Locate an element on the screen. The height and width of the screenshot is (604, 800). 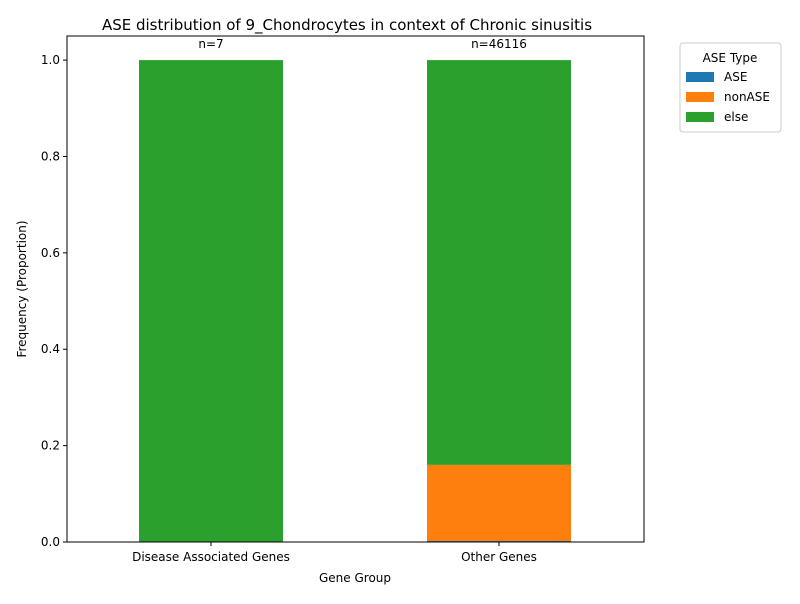
legend-swatch-else is located at coordinates (700, 117).